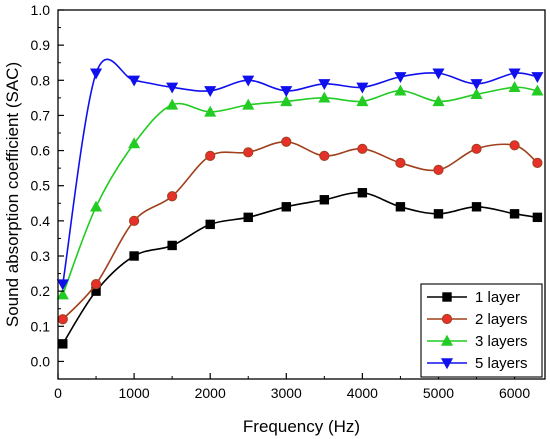 This screenshot has height=439, width=550. What do you see at coordinates (41, 221) in the screenshot?
I see `y-tick-label: 0.4` at bounding box center [41, 221].